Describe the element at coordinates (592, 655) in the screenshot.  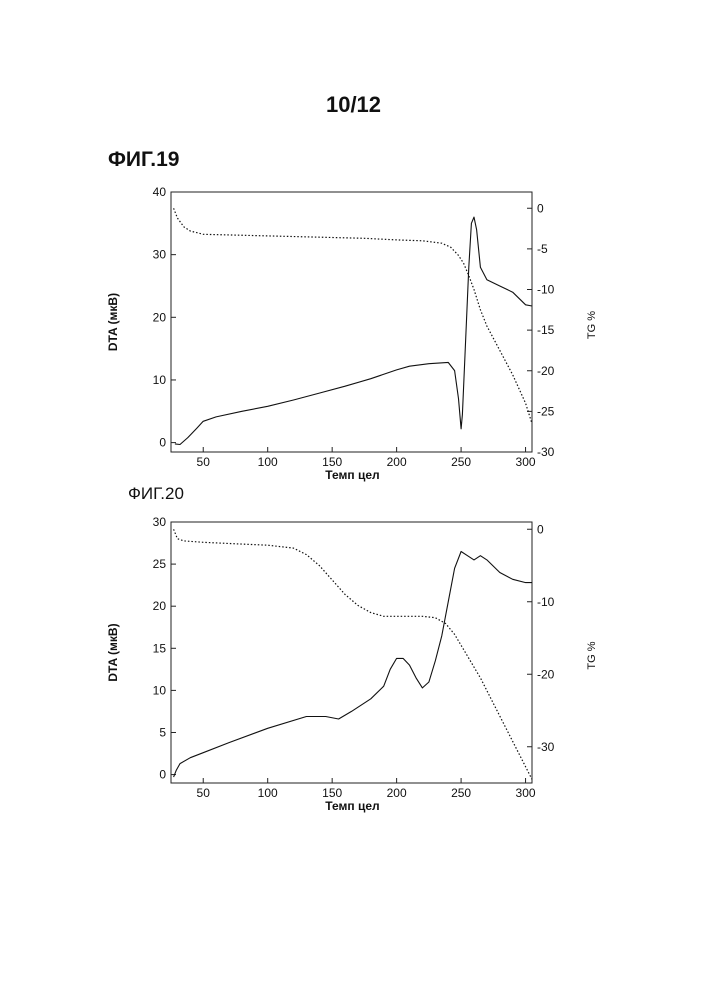
I see `chart2-y2-axis-title: TG %` at that location.